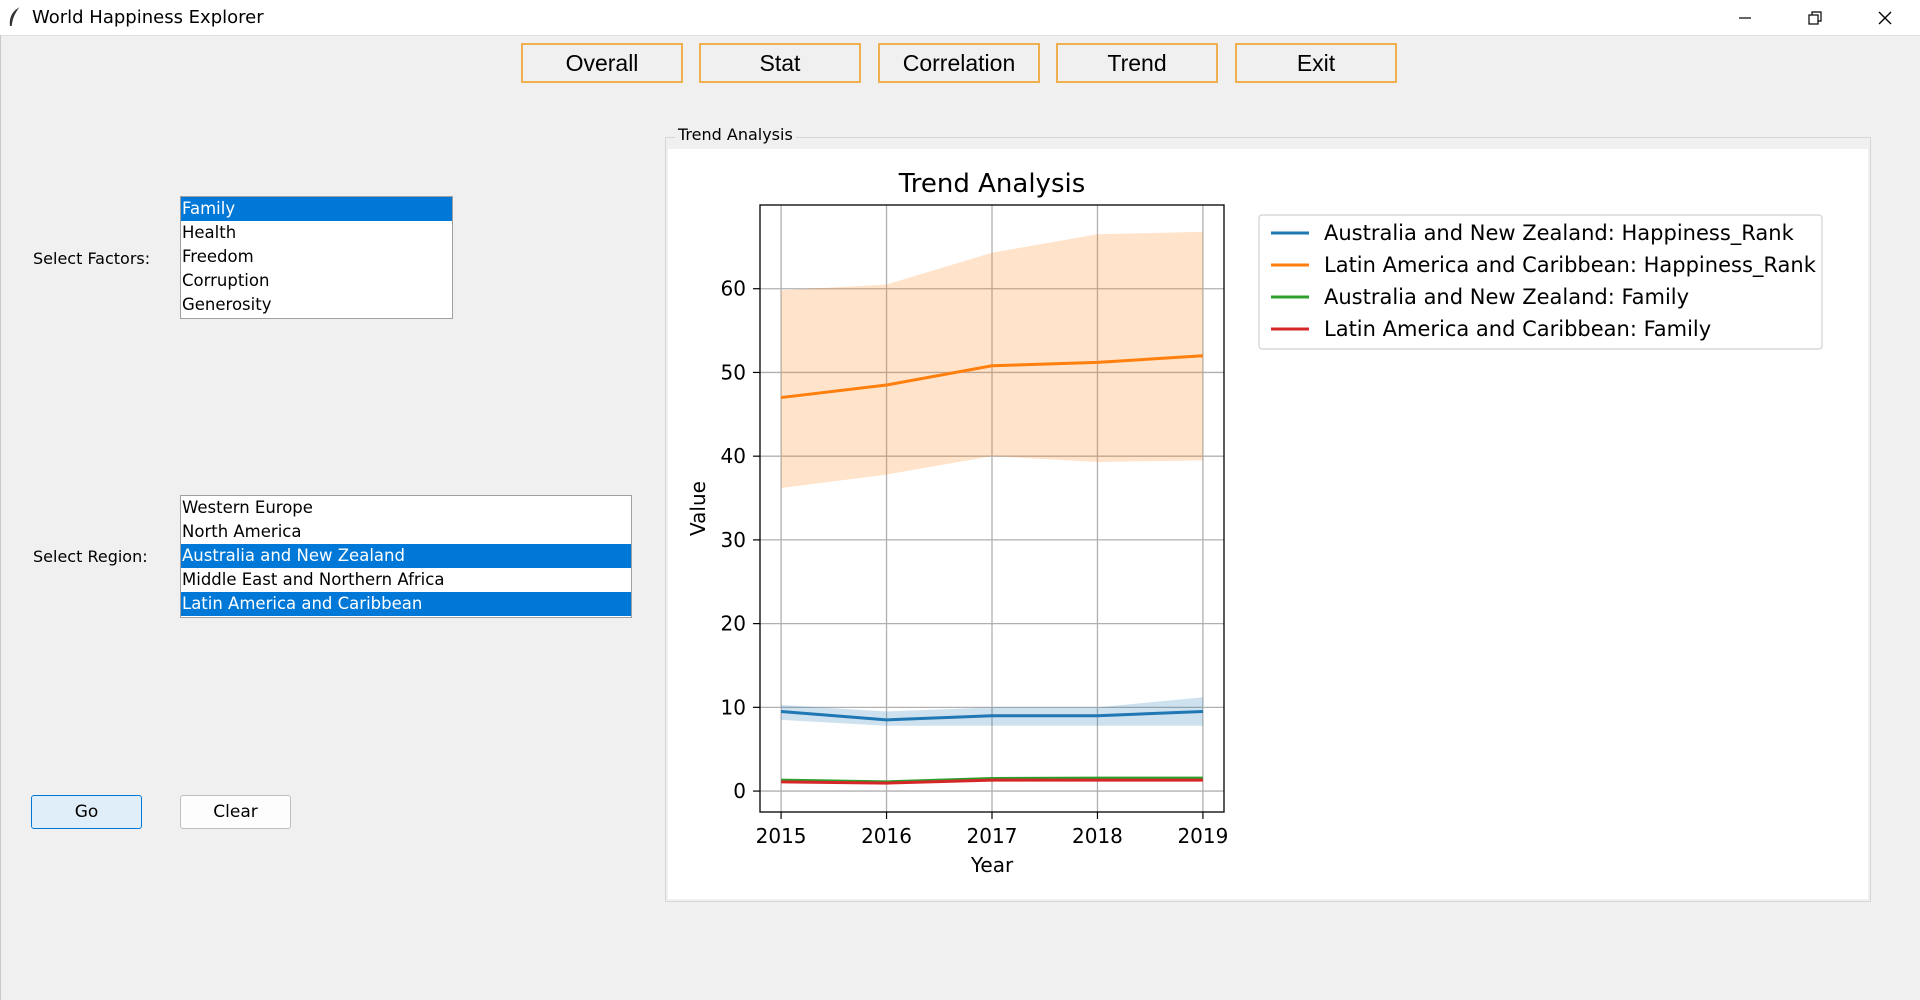 The height and width of the screenshot is (1000, 1920). I want to click on close-button, so click(1885, 17).